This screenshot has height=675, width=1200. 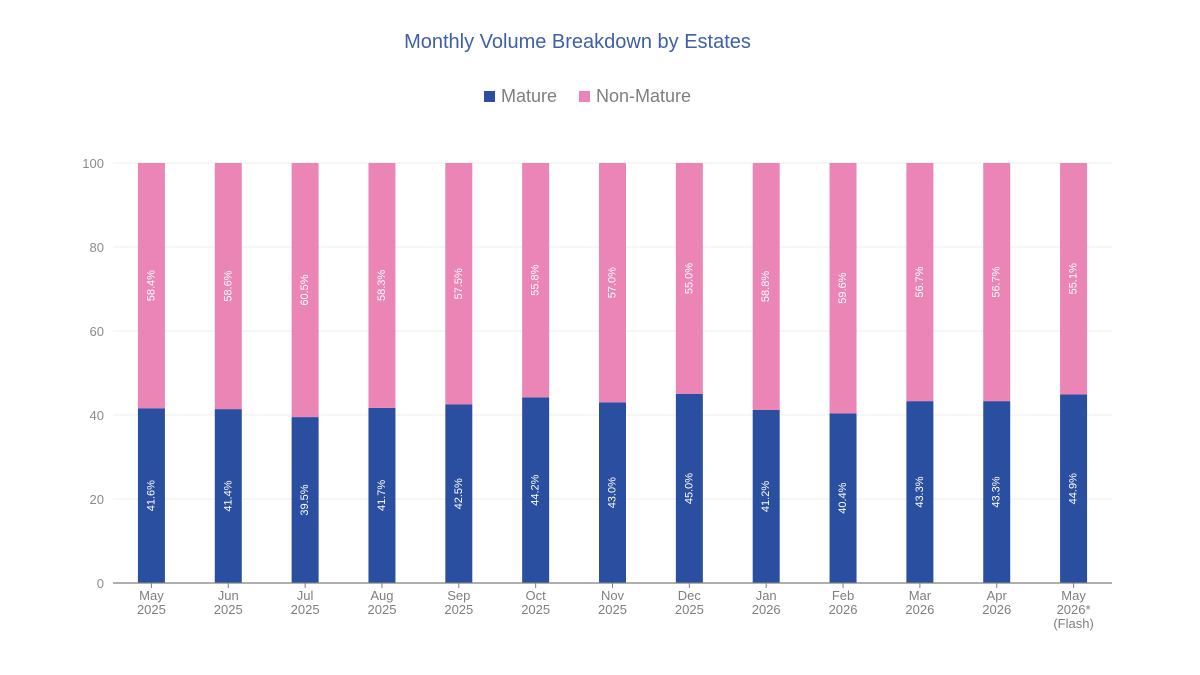 I want to click on data-label-non-mature: 57.0%, so click(x=613, y=282).